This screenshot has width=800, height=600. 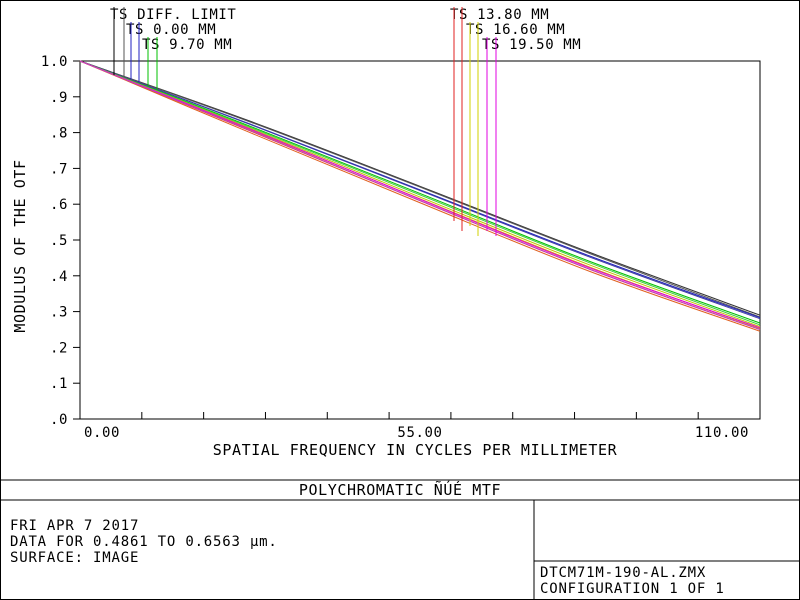 I want to click on configuration-text: CONFIGURATION 1 OF 1, so click(x=632, y=589).